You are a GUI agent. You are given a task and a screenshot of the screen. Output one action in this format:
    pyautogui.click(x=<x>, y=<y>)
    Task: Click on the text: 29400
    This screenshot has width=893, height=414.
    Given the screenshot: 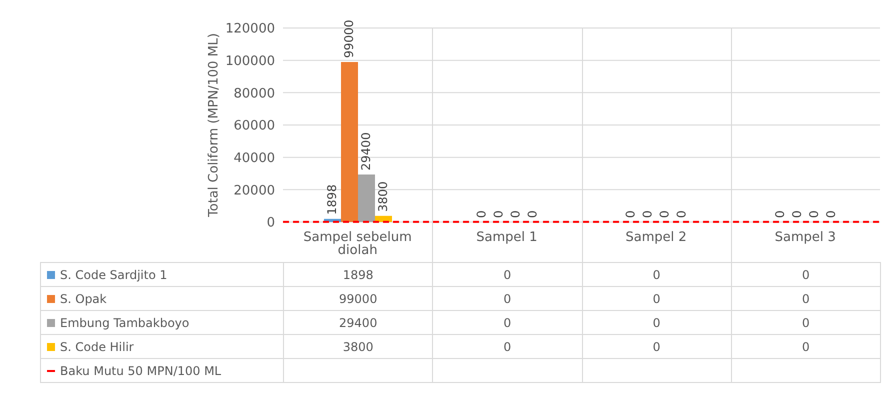 What is the action you would take?
    pyautogui.click(x=366, y=151)
    